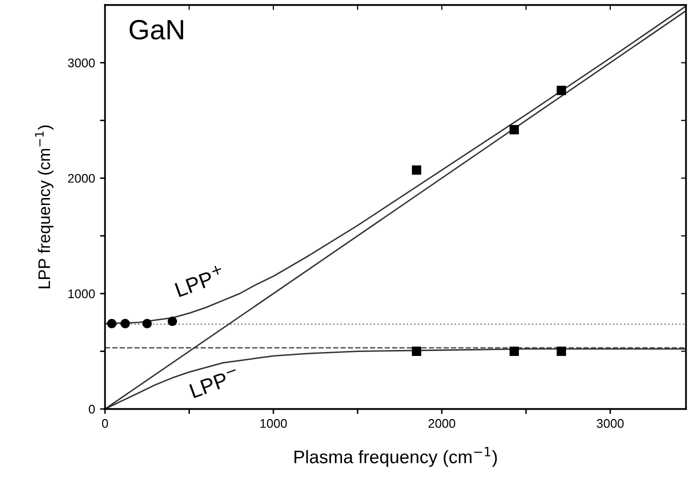 This screenshot has height=486, width=688. I want to click on x-tick-label: 0, so click(105, 423).